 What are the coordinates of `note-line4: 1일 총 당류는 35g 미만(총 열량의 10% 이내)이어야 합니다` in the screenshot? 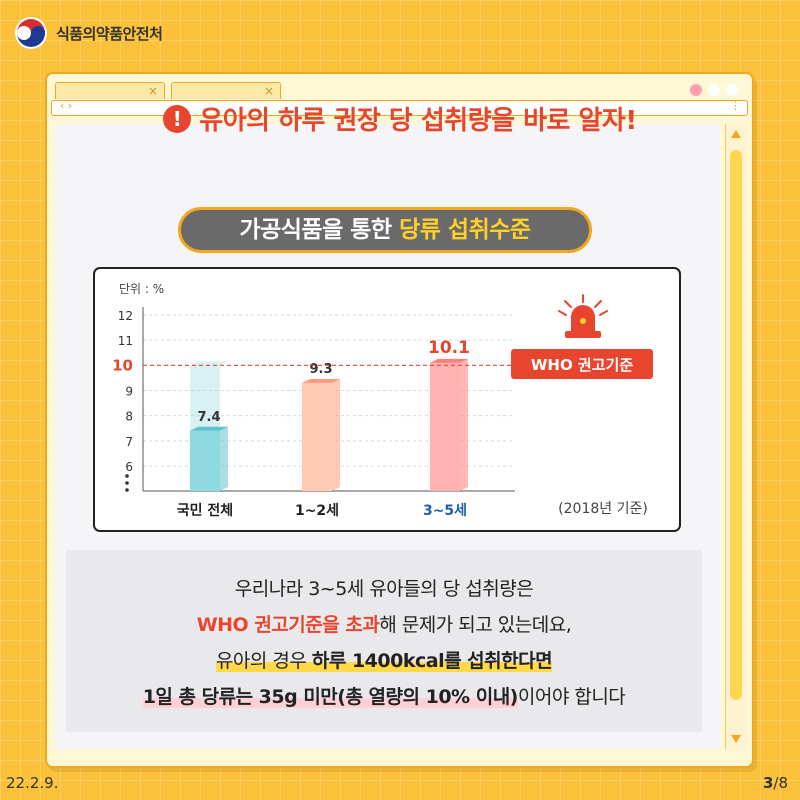 It's located at (384, 695).